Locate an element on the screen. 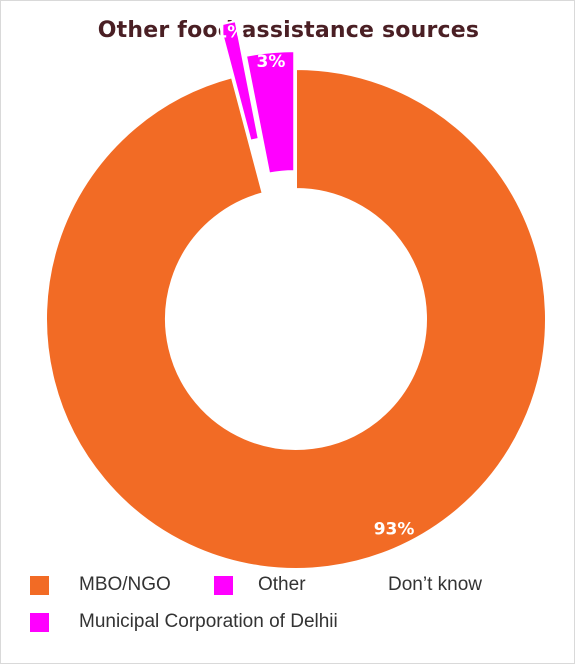 The width and height of the screenshot is (577, 666). legend-label: MBO/NGO is located at coordinates (125, 584).